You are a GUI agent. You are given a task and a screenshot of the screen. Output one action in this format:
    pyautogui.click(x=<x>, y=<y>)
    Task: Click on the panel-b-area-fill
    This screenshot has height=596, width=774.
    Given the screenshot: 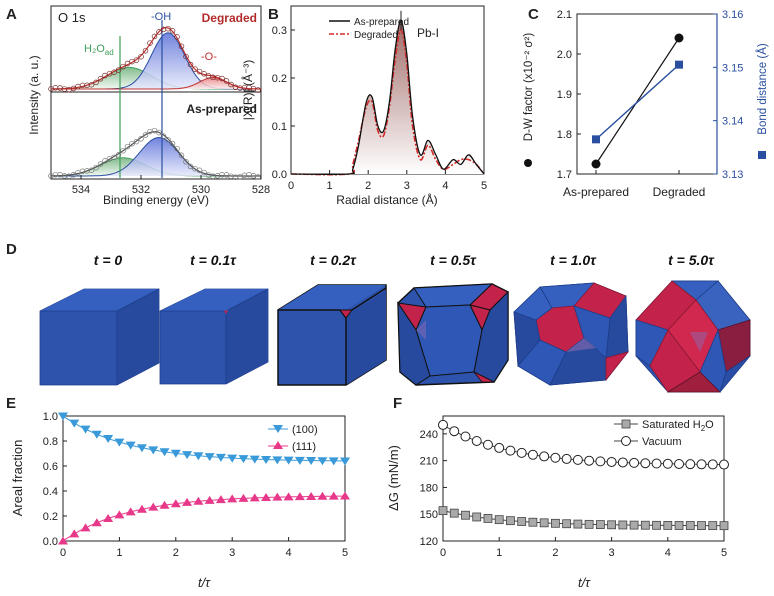 What is the action you would take?
    pyautogui.click(x=387, y=97)
    